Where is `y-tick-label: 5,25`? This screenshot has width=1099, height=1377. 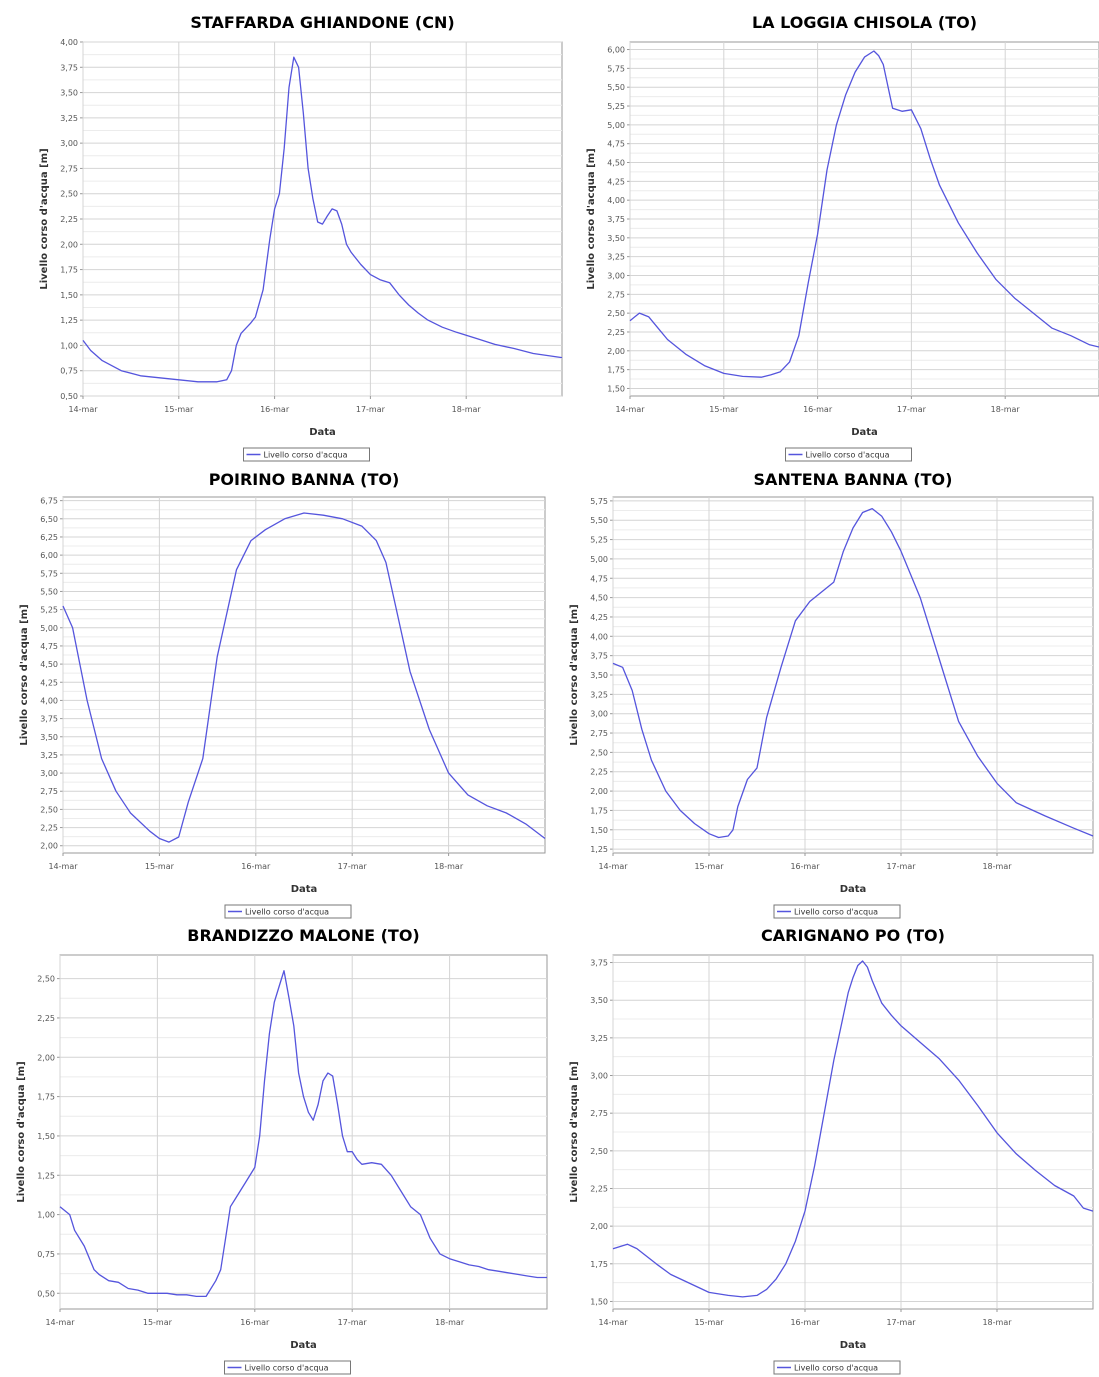 y-tick-label: 5,25 is located at coordinates (616, 106).